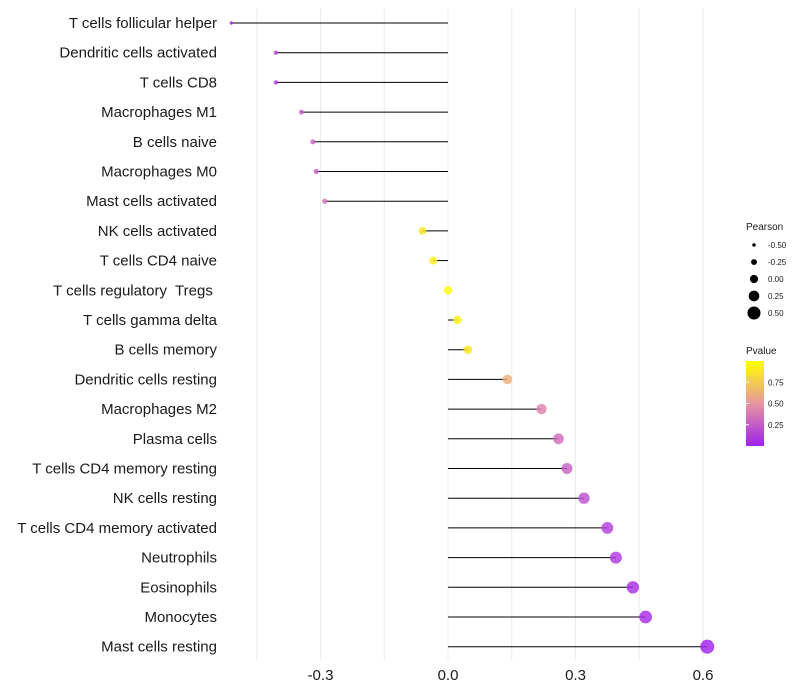 The image size is (800, 700). What do you see at coordinates (151, 201) in the screenshot?
I see `category-label: Mast cells activated` at bounding box center [151, 201].